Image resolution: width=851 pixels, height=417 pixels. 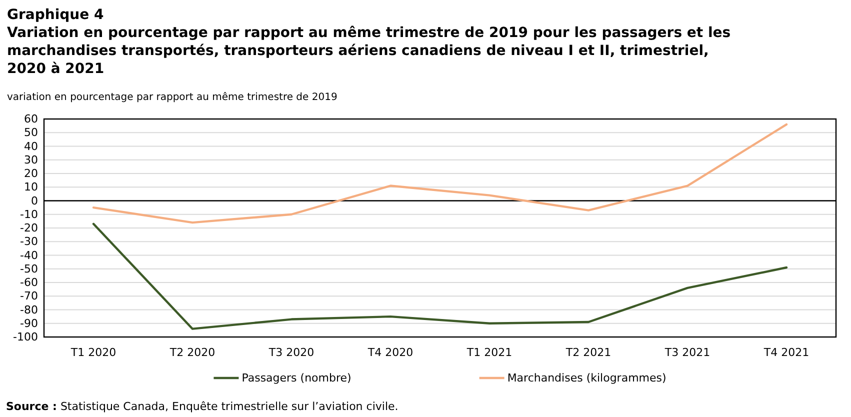 I want to click on legend-label: Passagers (nombre), so click(x=297, y=378).